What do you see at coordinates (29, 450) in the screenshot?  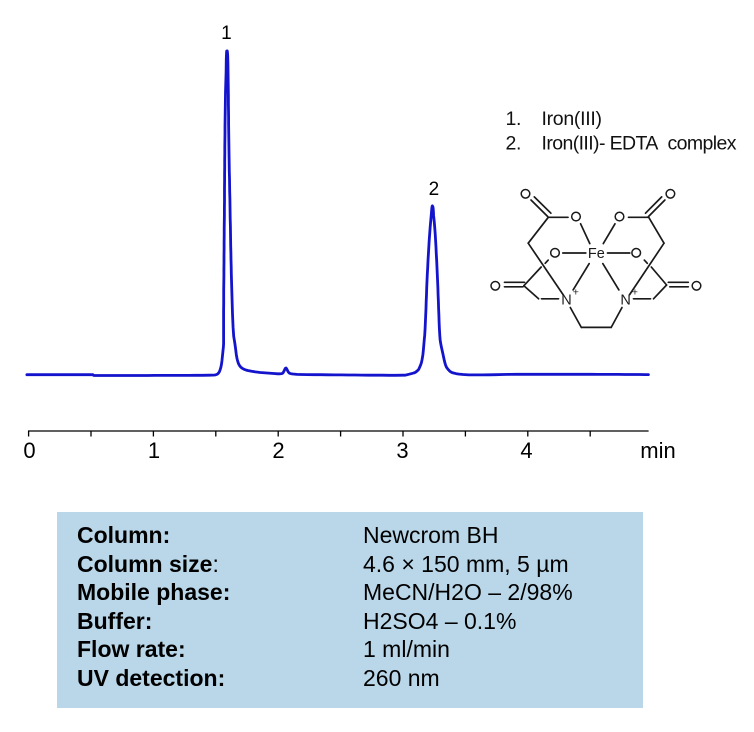 I see `svg-text: 0` at bounding box center [29, 450].